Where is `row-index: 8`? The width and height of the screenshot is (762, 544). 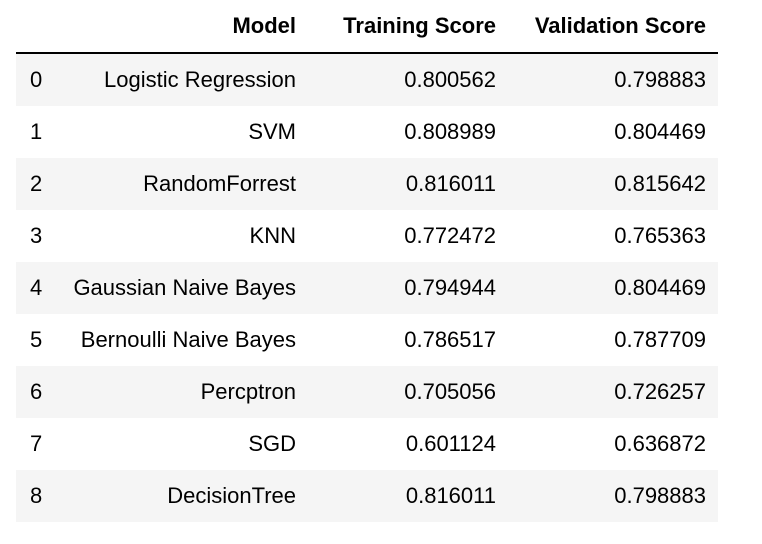
row-index: 8 is located at coordinates (36, 495).